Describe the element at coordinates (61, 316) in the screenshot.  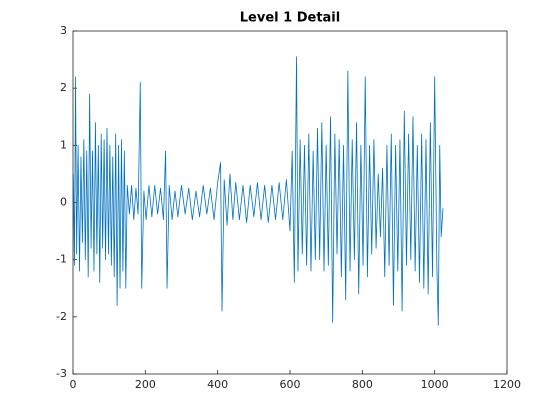
I see `y-tick-label: -2` at that location.